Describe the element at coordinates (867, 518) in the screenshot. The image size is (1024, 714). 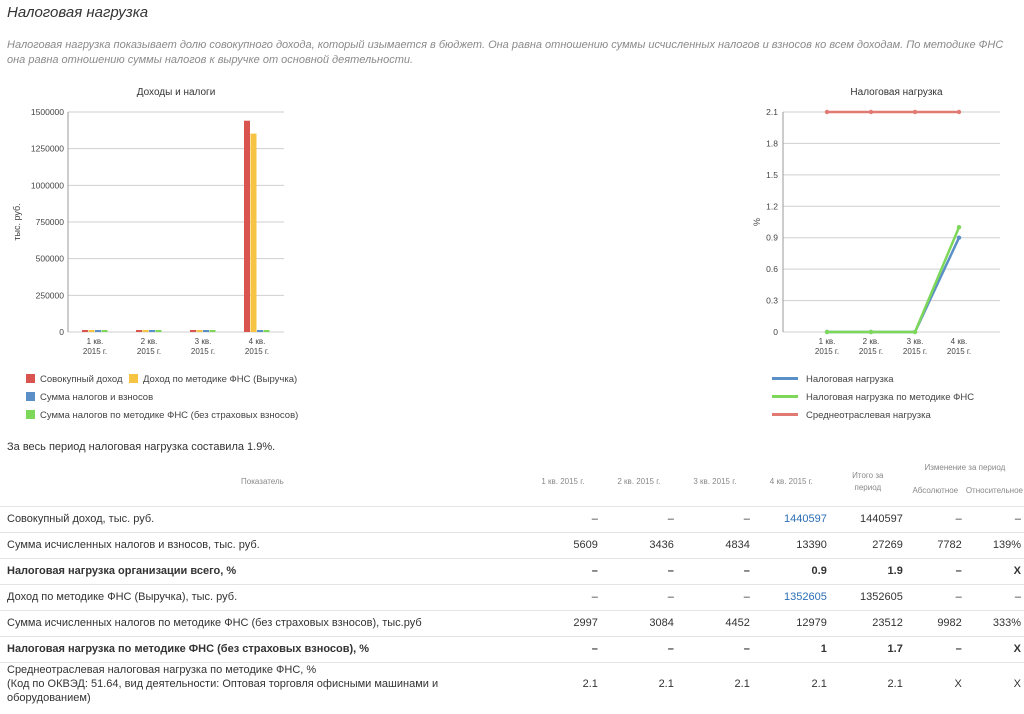
I see `table-cell: 1440597` at that location.